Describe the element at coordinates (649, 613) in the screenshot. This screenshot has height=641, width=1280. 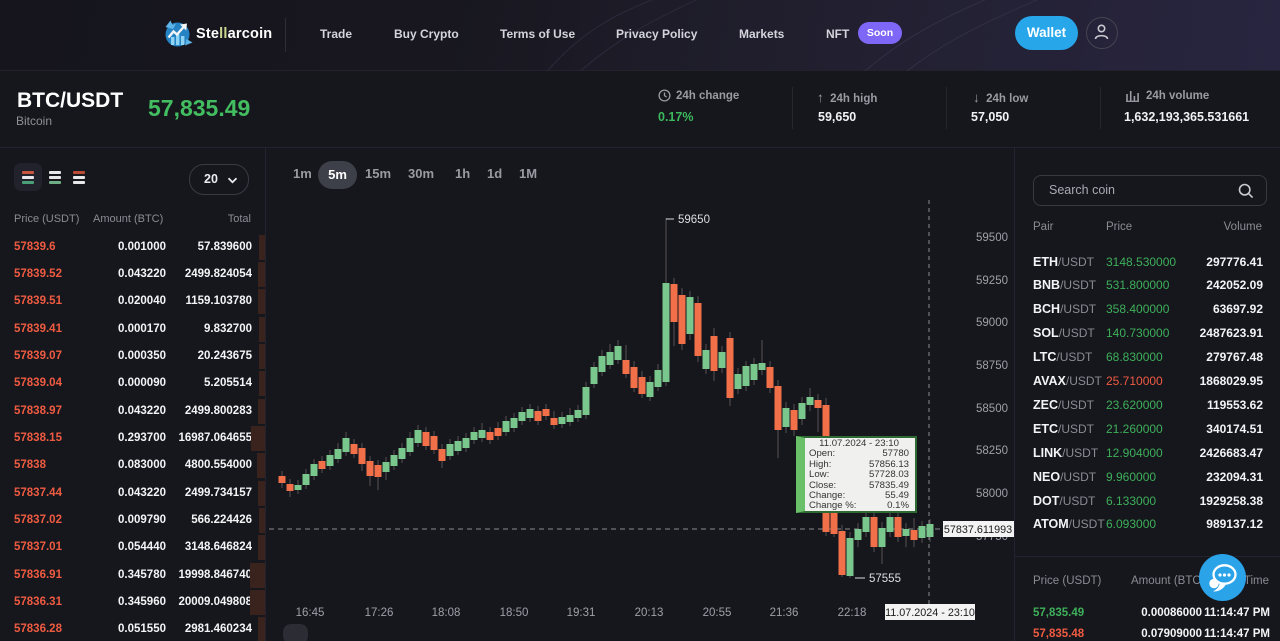
I see `svg-text: 20:13` at that location.